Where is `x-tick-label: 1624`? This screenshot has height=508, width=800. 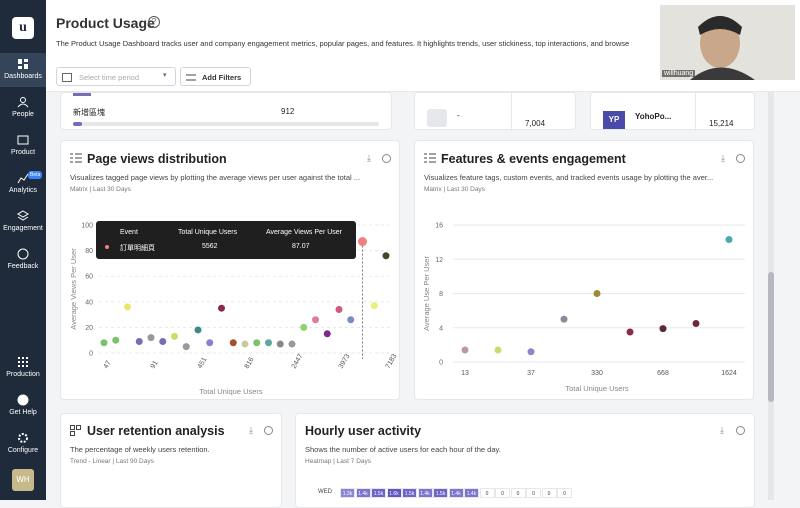 x-tick-label: 1624 is located at coordinates (729, 373).